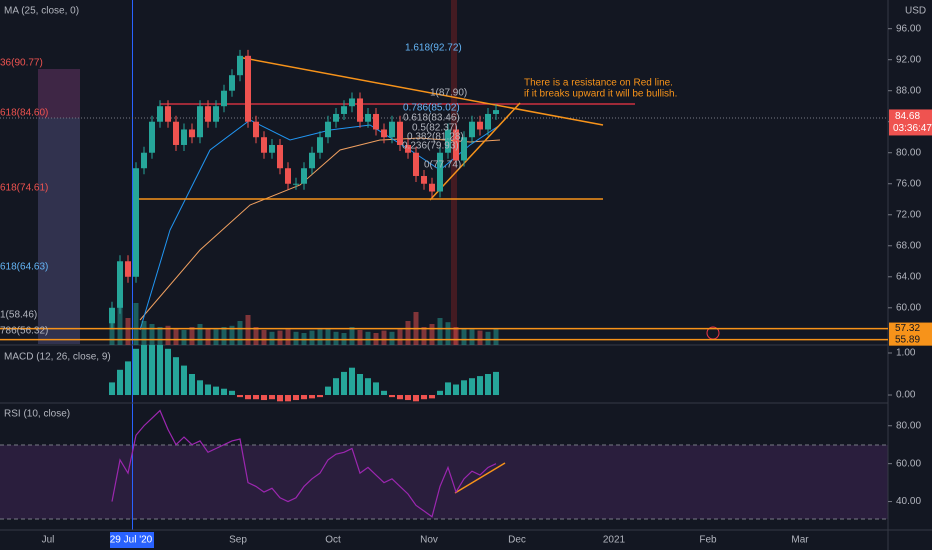 The height and width of the screenshot is (550, 932). What do you see at coordinates (431, 108) in the screenshot?
I see `fib-label: 0.786(85.02)` at bounding box center [431, 108].